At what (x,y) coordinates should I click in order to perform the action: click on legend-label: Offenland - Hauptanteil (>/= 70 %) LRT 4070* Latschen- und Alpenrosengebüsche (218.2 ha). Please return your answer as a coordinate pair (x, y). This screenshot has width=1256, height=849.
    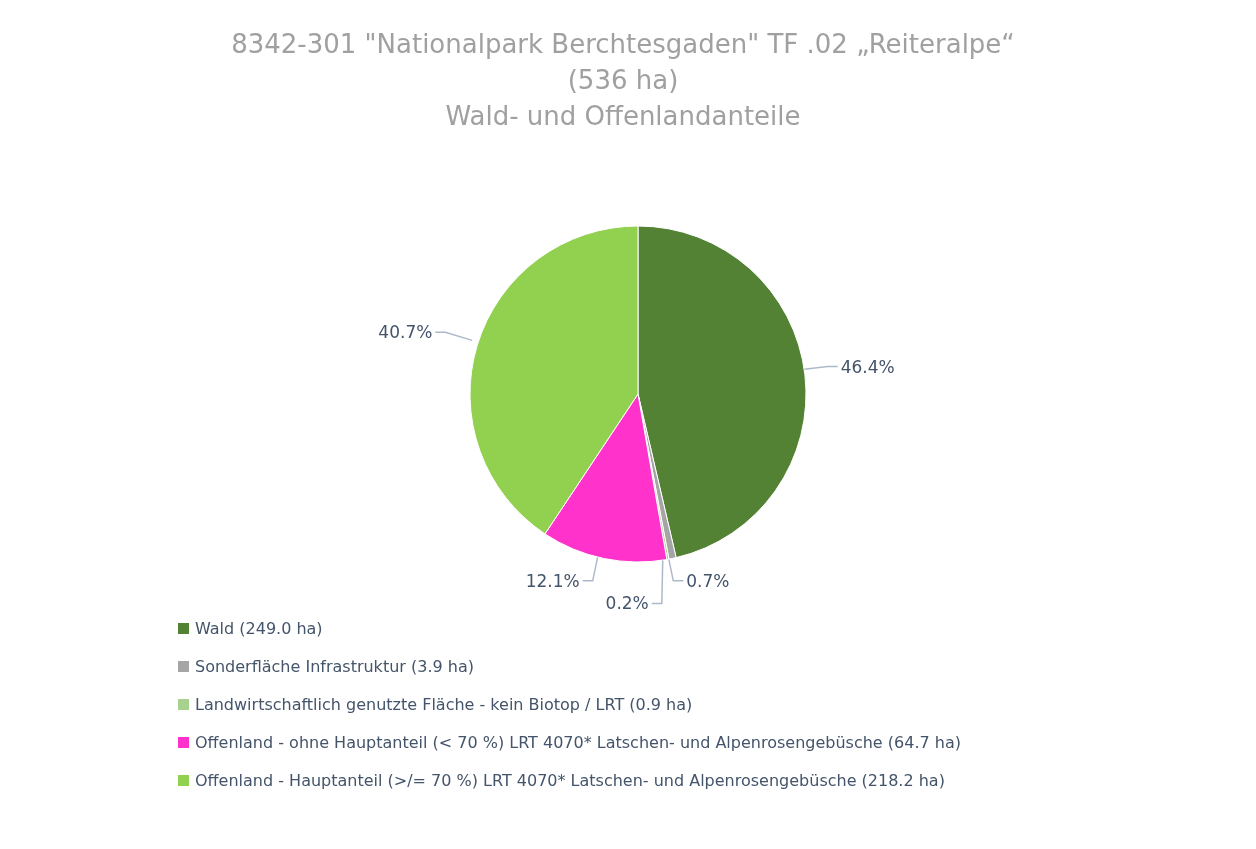
    Looking at the image, I should click on (570, 780).